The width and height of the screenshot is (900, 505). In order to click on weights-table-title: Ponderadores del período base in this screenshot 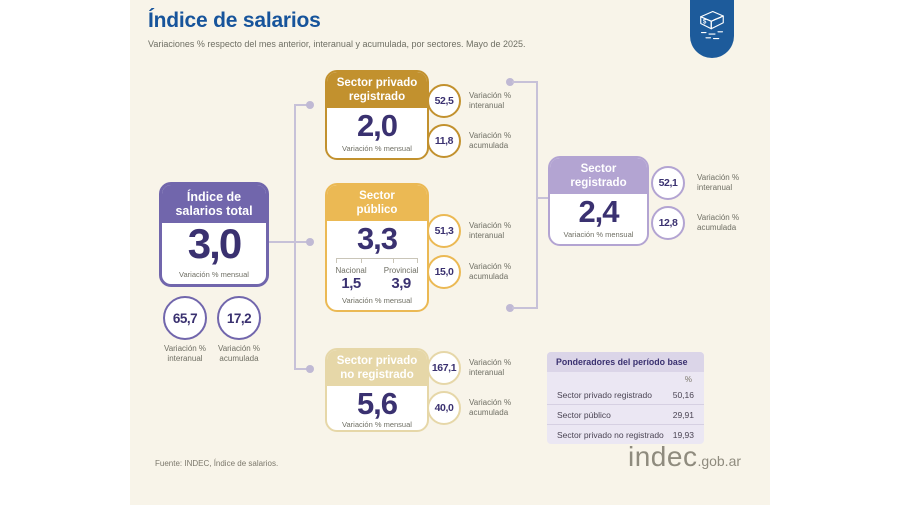, I will do `click(625, 362)`.